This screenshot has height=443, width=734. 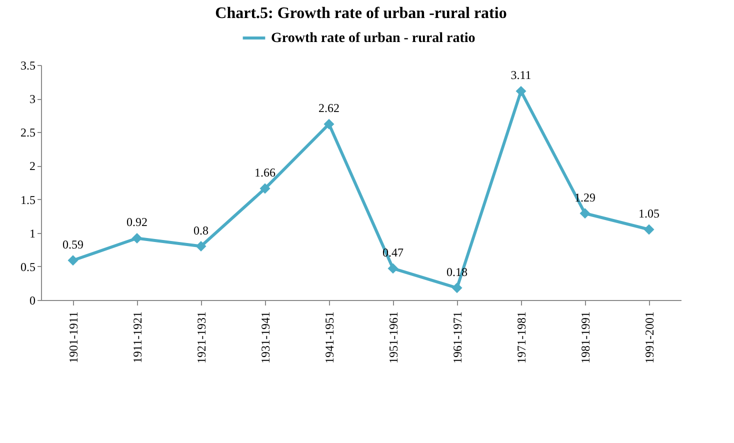 What do you see at coordinates (265, 173) in the screenshot?
I see `data-label: 1.66` at bounding box center [265, 173].